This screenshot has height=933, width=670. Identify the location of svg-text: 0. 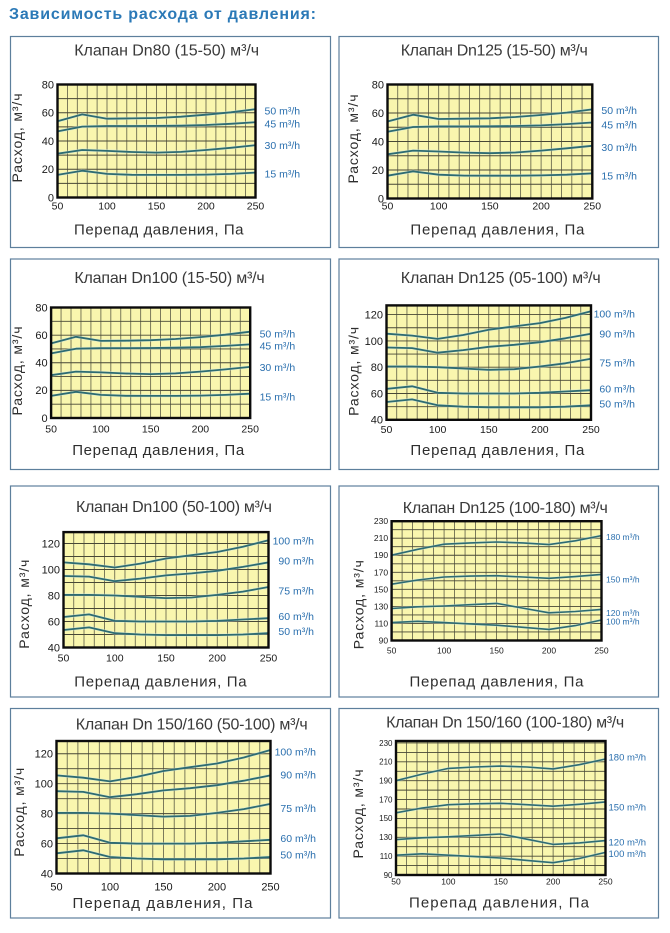
(381, 199).